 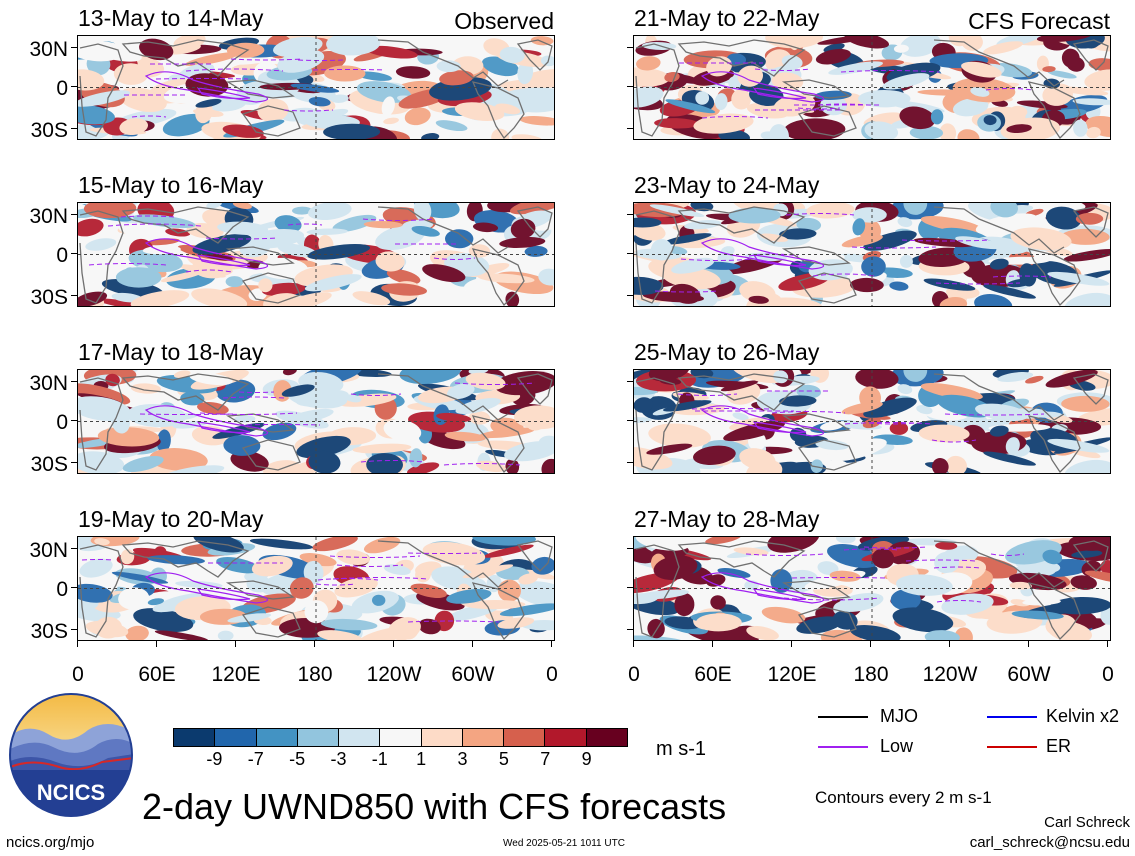 What do you see at coordinates (379, 759) in the screenshot?
I see `colorbar-tick-label: -1` at bounding box center [379, 759].